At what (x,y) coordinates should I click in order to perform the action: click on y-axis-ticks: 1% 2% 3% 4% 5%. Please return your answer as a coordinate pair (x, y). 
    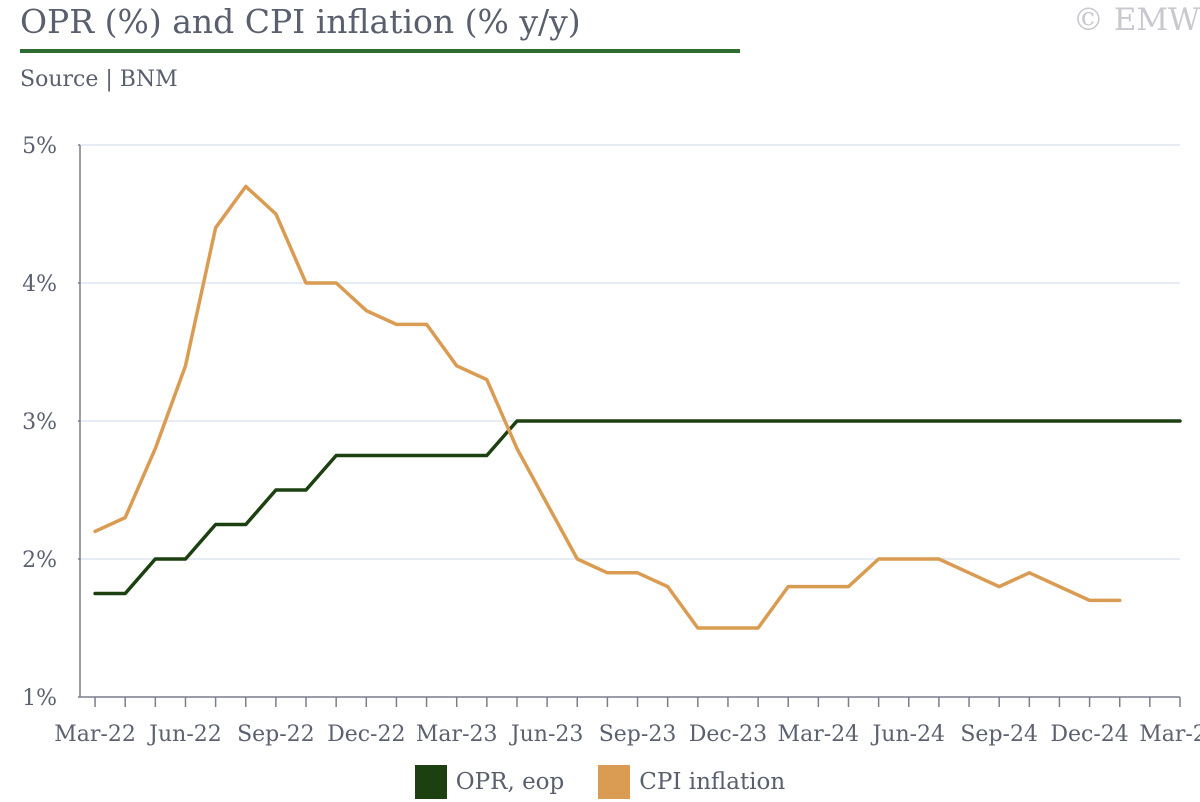
    Looking at the image, I should click on (51, 422).